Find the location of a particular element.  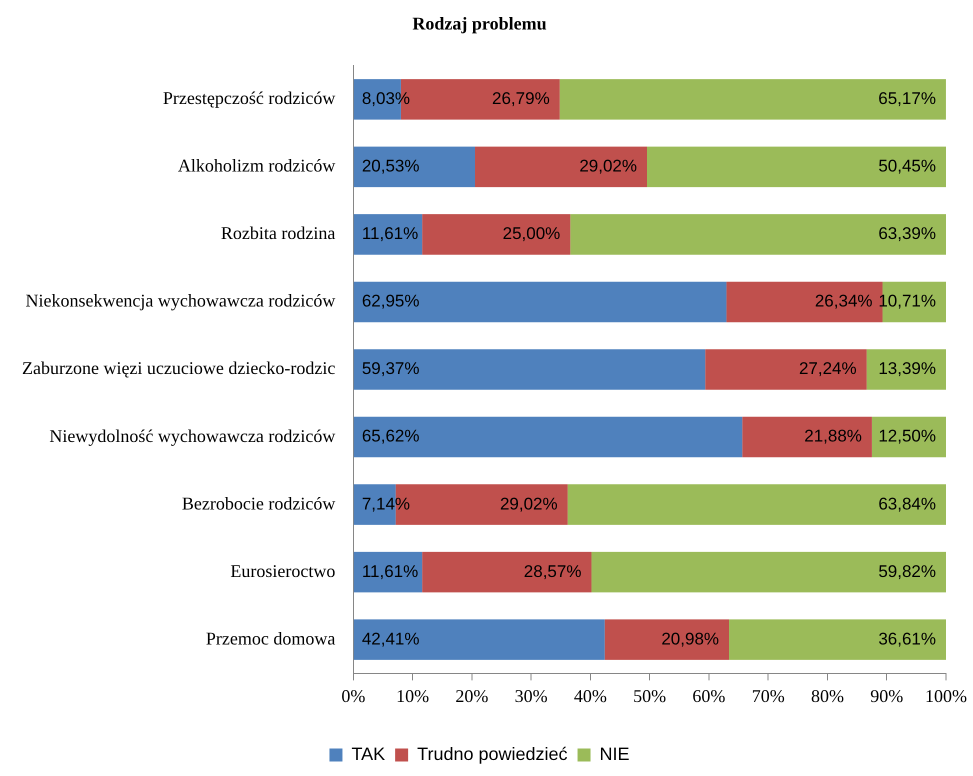

data-label: 21,88% is located at coordinates (833, 436).